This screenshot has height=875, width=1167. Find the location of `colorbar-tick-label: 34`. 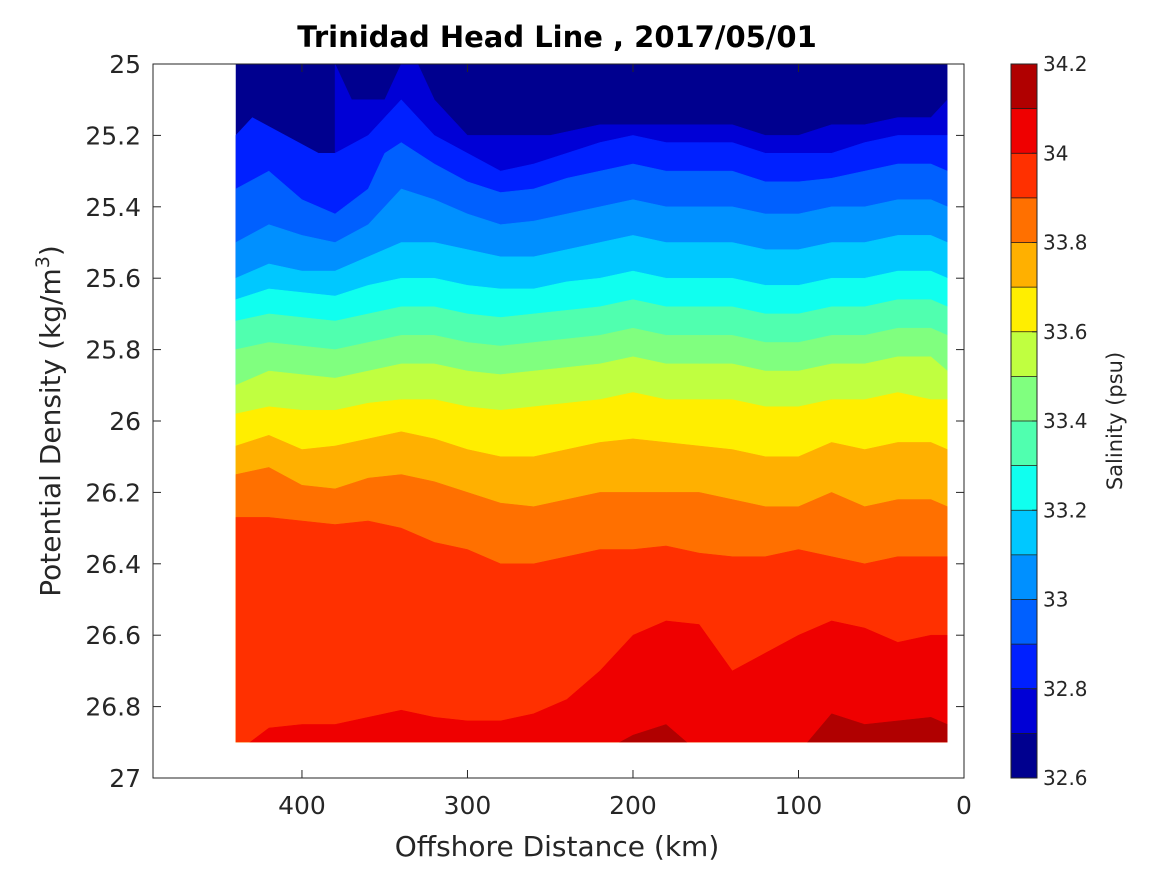

colorbar-tick-label: 34 is located at coordinates (1055, 153).